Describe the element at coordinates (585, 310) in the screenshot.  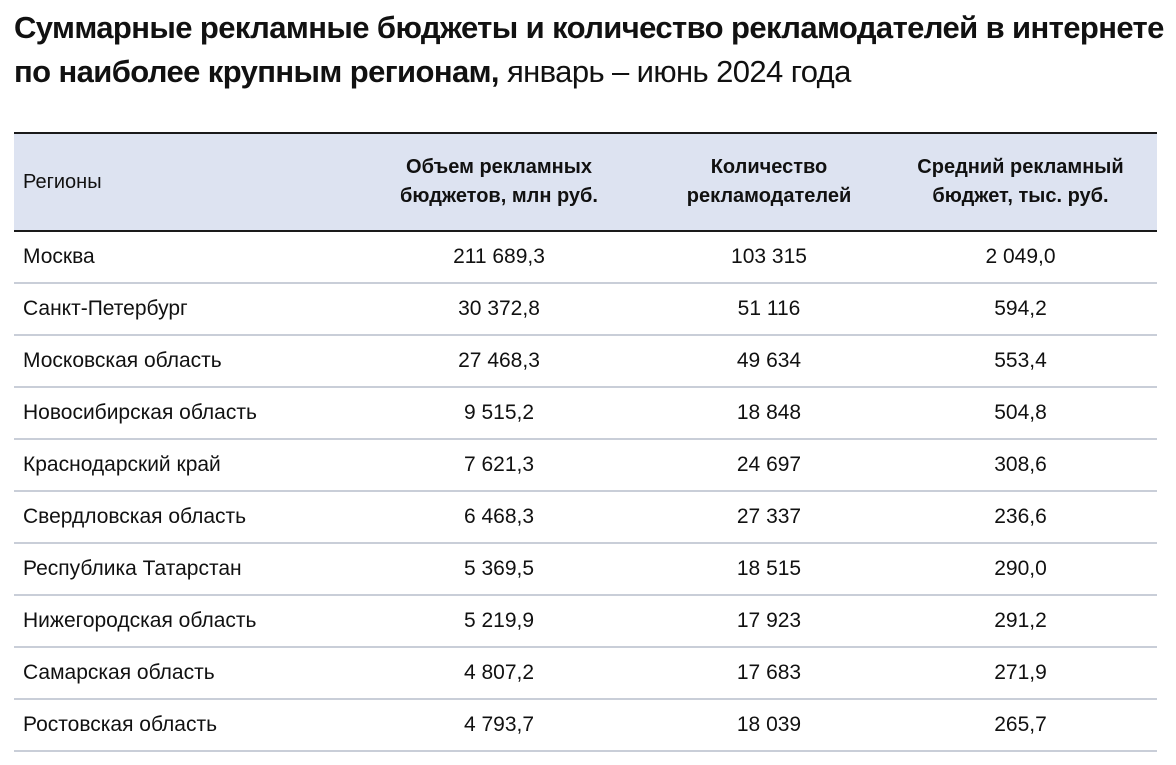
I see `table-row: Санкт-Петербург 30 372,8 51 116 594,2` at that location.